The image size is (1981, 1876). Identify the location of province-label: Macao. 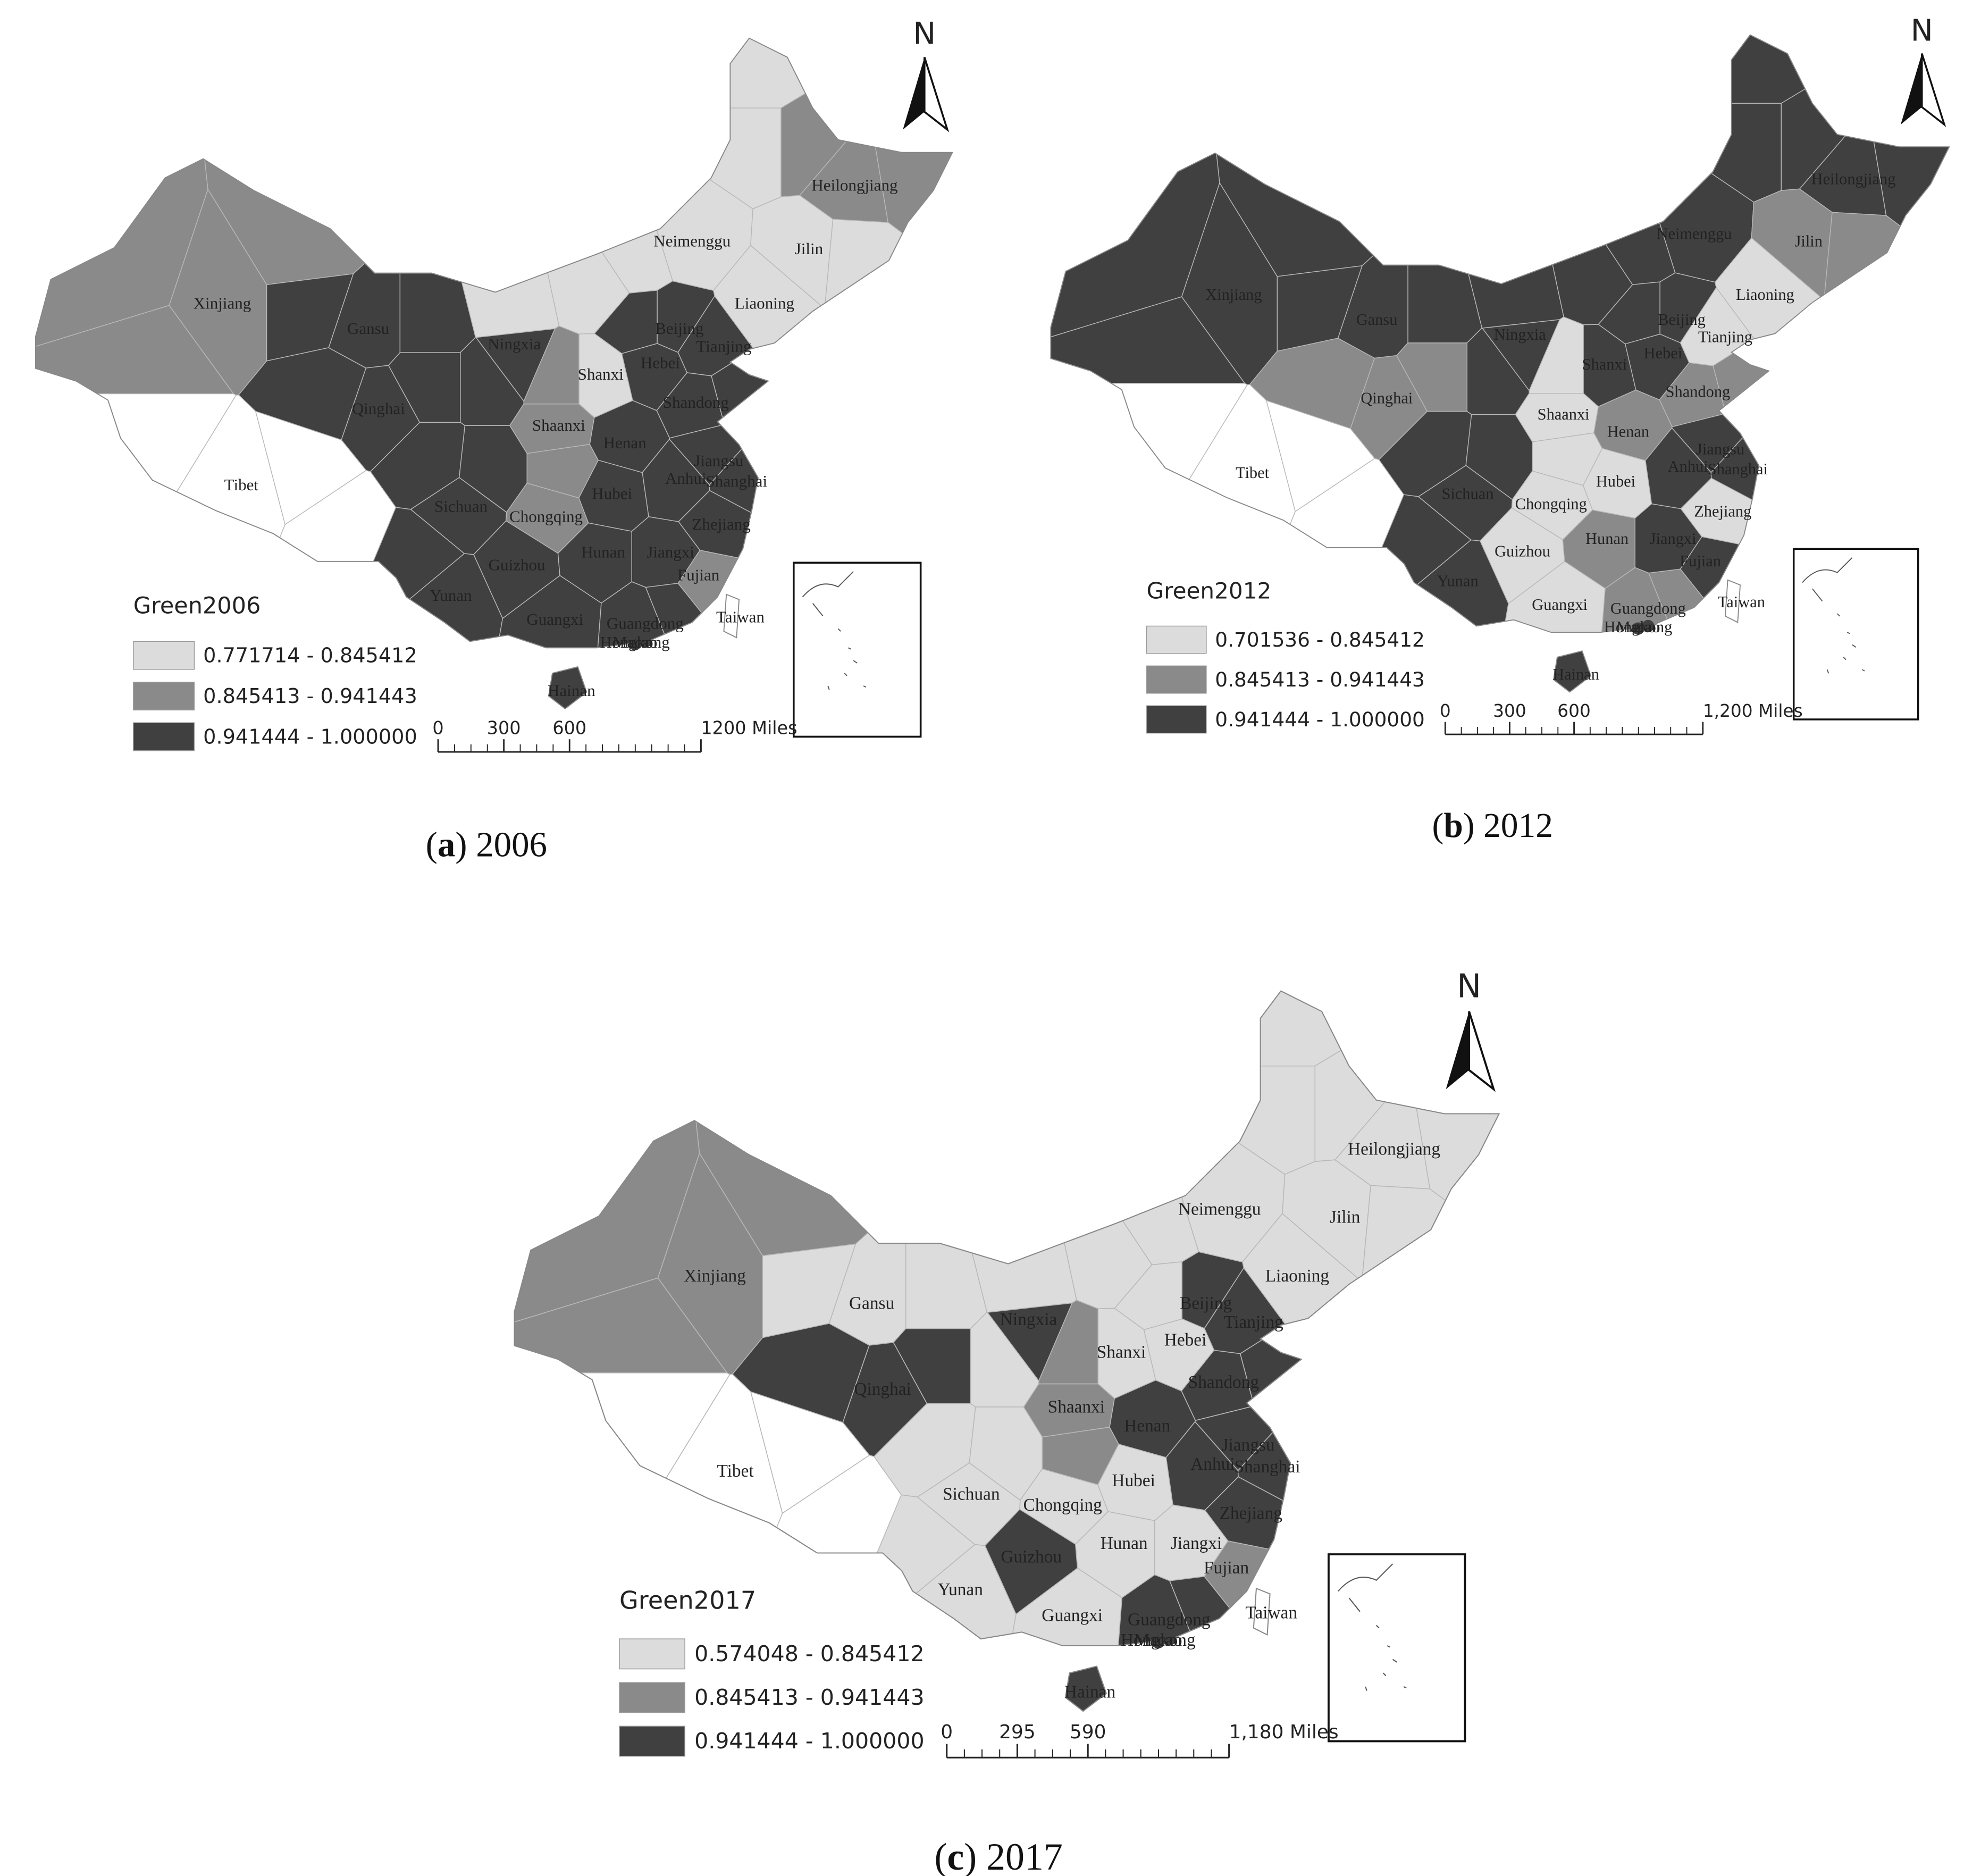
(1638, 627).